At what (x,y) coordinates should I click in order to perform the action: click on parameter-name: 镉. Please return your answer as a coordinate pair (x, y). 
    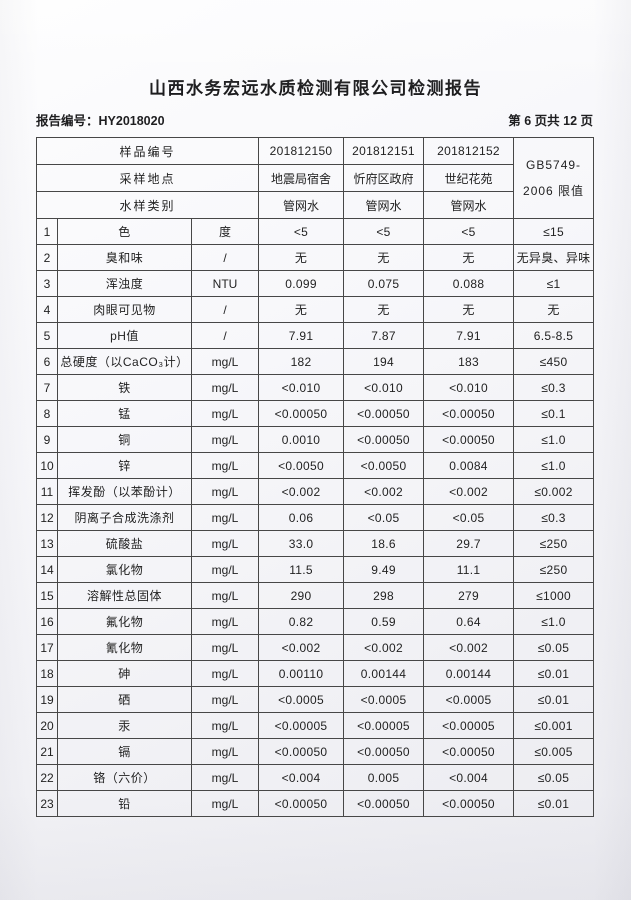
    Looking at the image, I should click on (124, 751).